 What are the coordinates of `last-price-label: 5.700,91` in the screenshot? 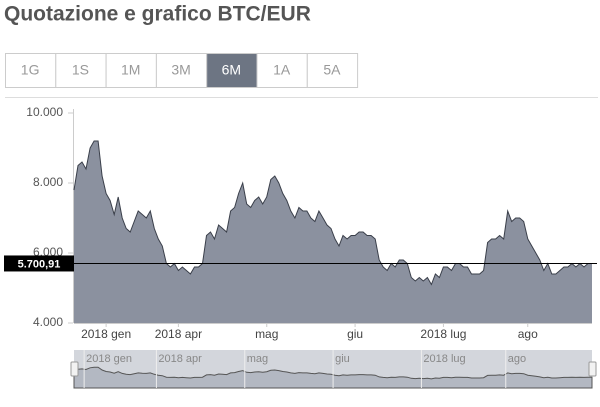 It's located at (39, 264).